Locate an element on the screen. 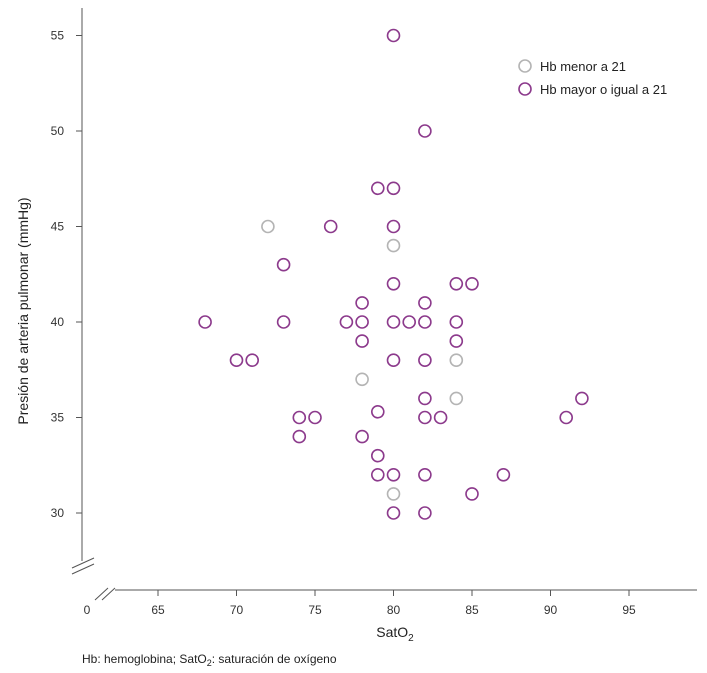  x-tick-label: 85 is located at coordinates (472, 610).